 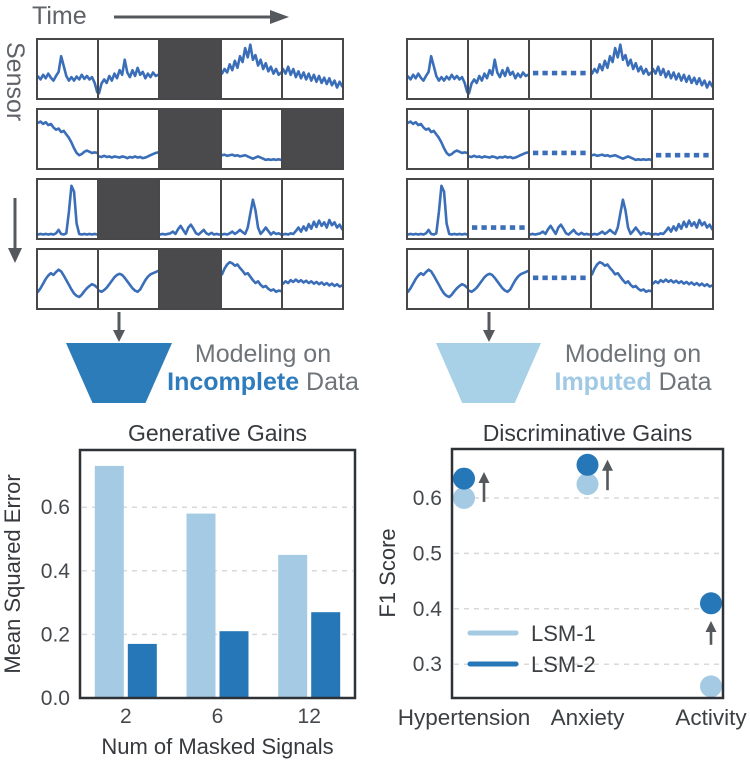 I want to click on y-tick-label: 0.5, so click(x=427, y=553).